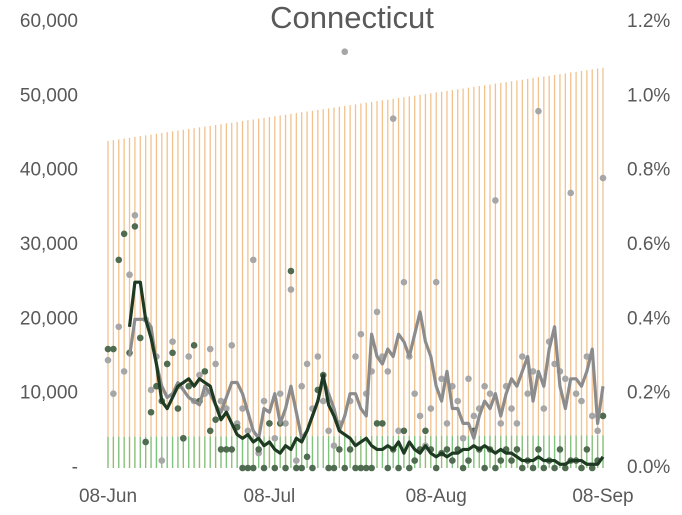 The height and width of the screenshot is (515, 682). What do you see at coordinates (49, 95) in the screenshot?
I see `y-tick-label: 50,000` at bounding box center [49, 95].